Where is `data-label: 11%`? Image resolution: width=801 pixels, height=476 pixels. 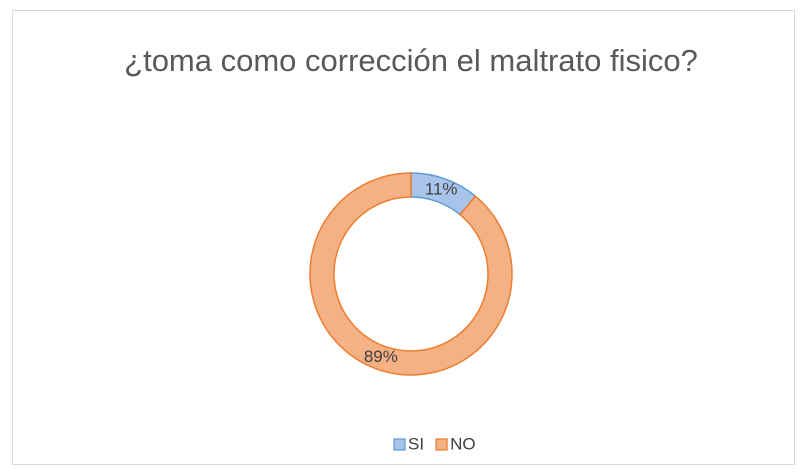
data-label: 11% is located at coordinates (441, 189).